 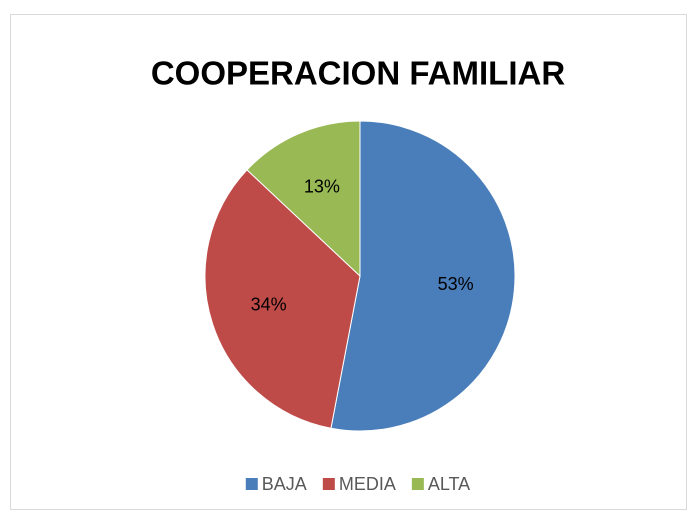 What do you see at coordinates (269, 304) in the screenshot?
I see `data-label: 34%` at bounding box center [269, 304].